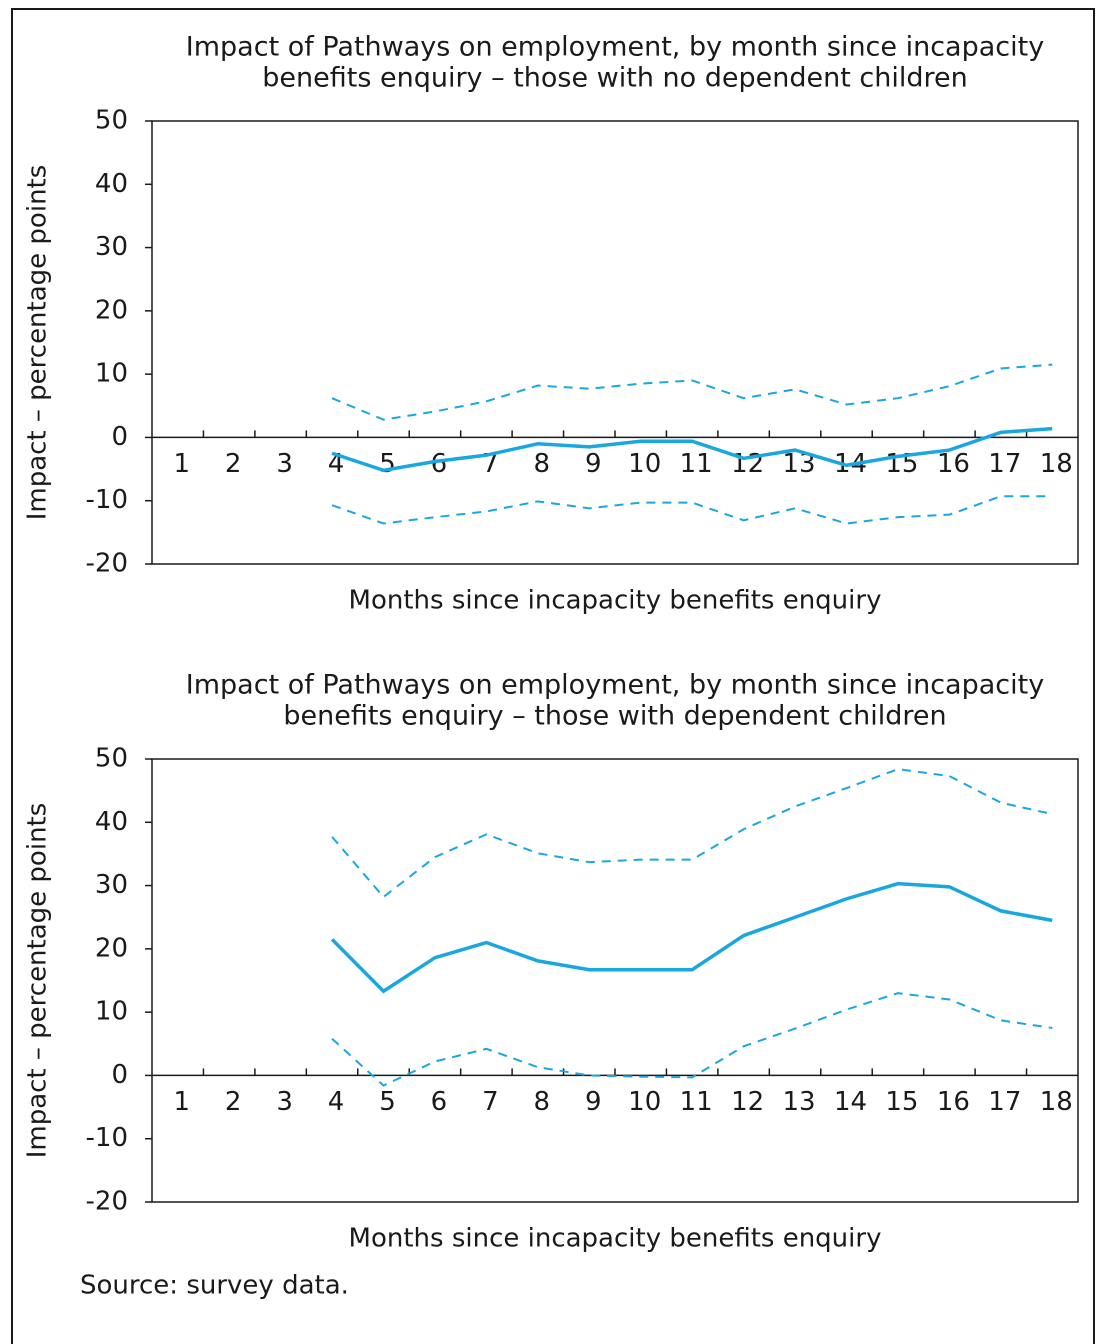 Image resolution: width=1102 pixels, height=1344 pixels. What do you see at coordinates (901, 1102) in the screenshot?
I see `x-tick-label: 15` at bounding box center [901, 1102].